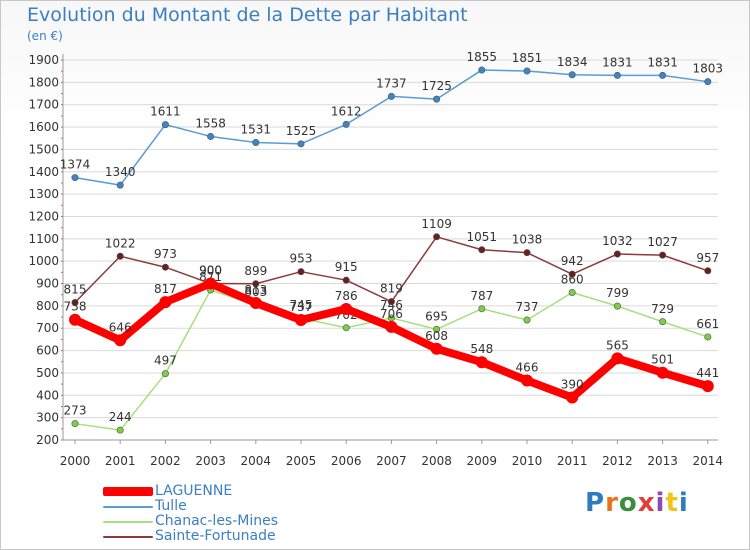  I want to click on data-label-tulle: 1737, so click(391, 83).